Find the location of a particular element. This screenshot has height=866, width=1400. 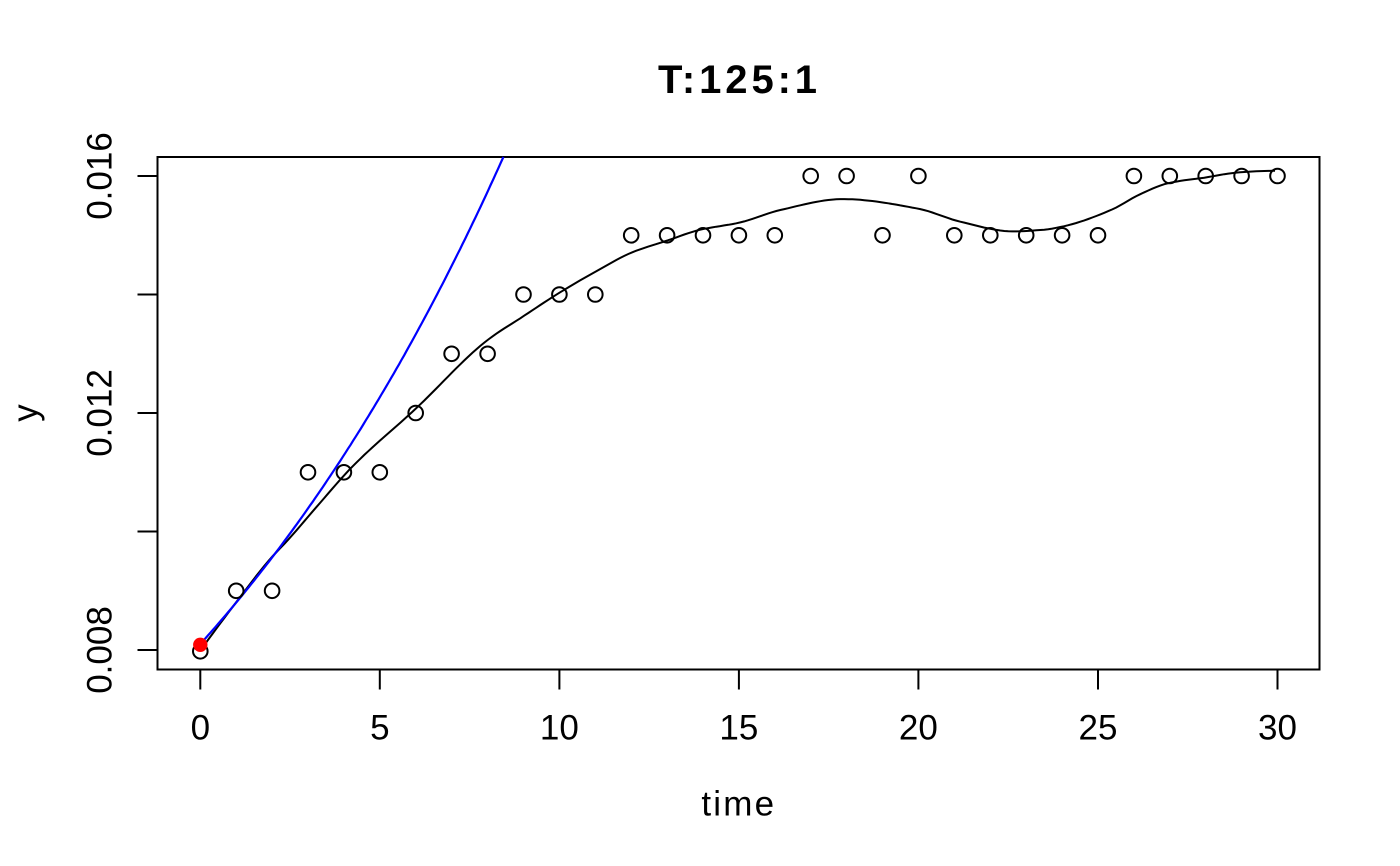

svg-text: 10 is located at coordinates (559, 728).